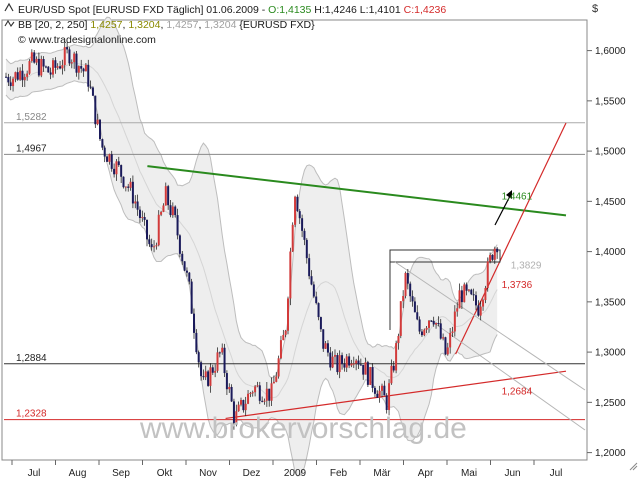 The image size is (640, 485). I want to click on x-tick-label: Sep, so click(121, 473).